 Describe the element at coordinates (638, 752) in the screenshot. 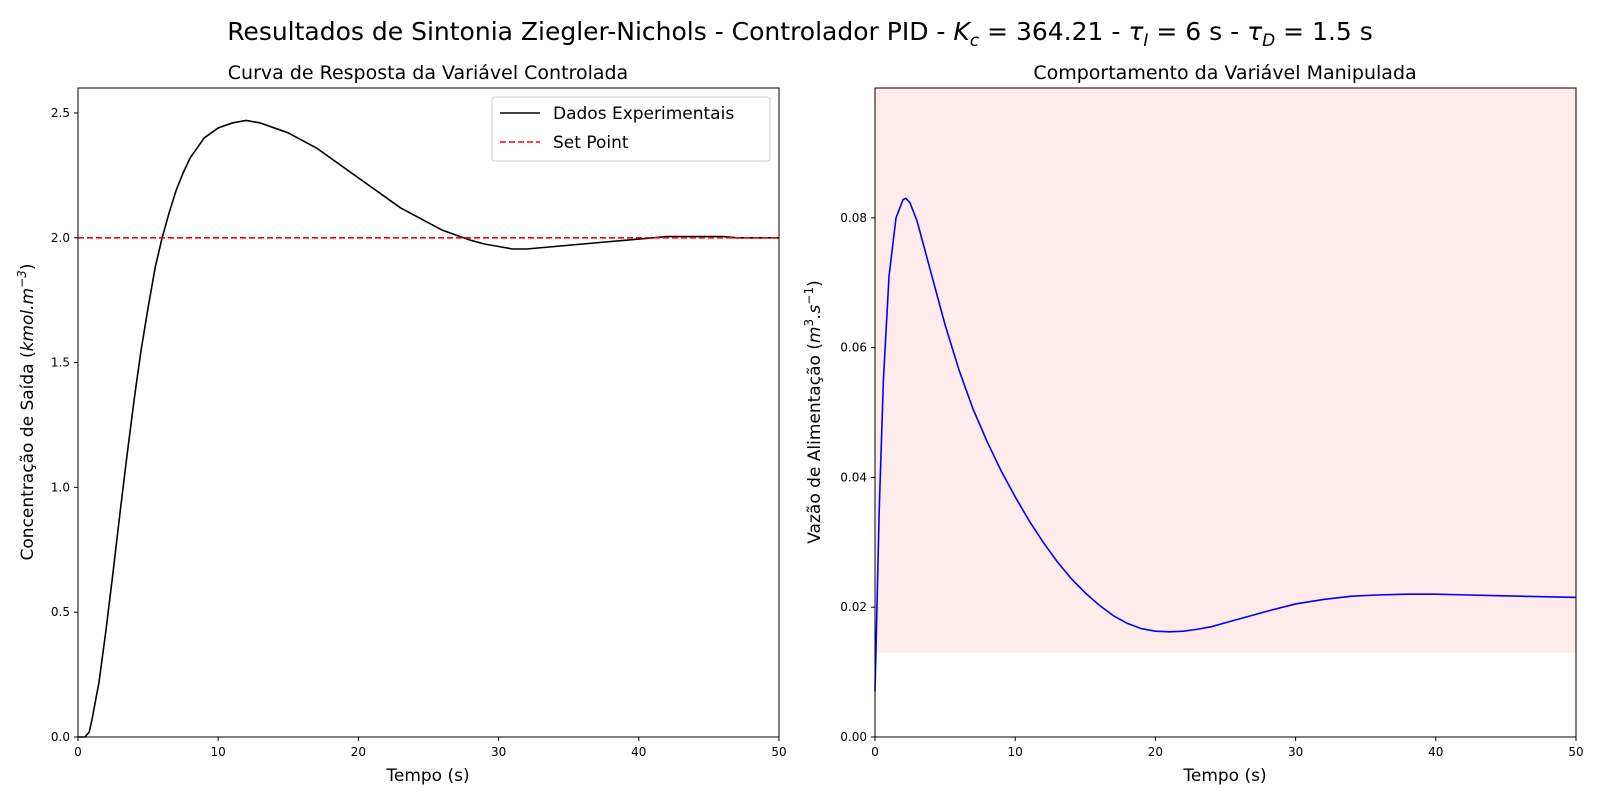

I see `left-chart-xtick-label: 40` at that location.